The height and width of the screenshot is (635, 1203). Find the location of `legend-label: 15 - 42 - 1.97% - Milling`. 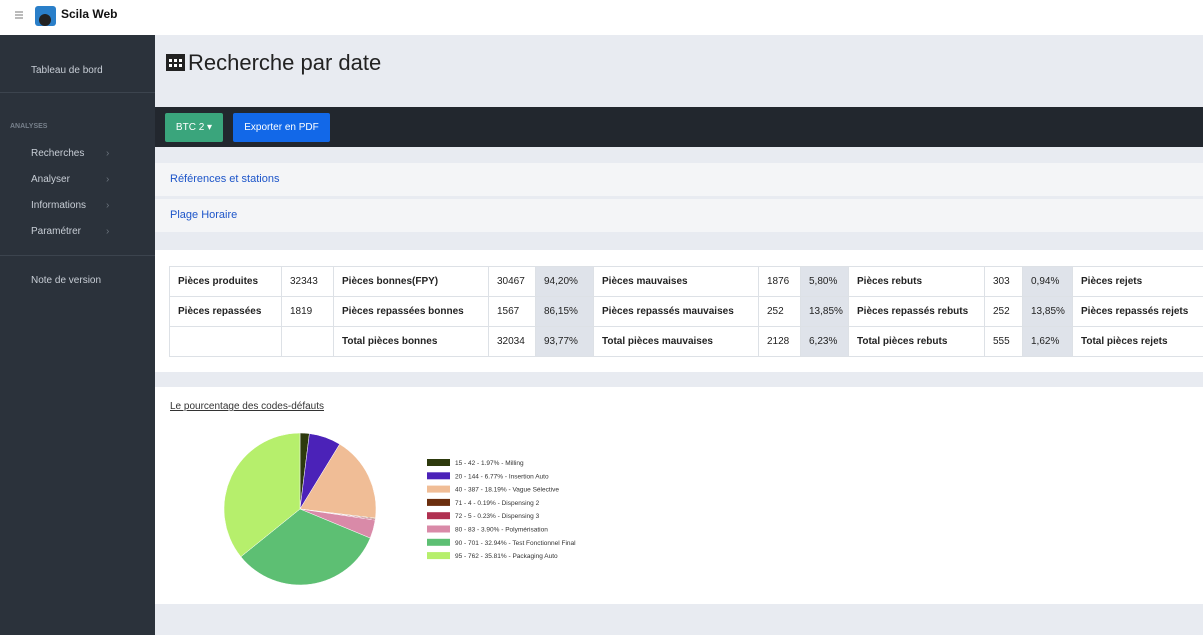

legend-label: 15 - 42 - 1.97% - Milling is located at coordinates (489, 463).